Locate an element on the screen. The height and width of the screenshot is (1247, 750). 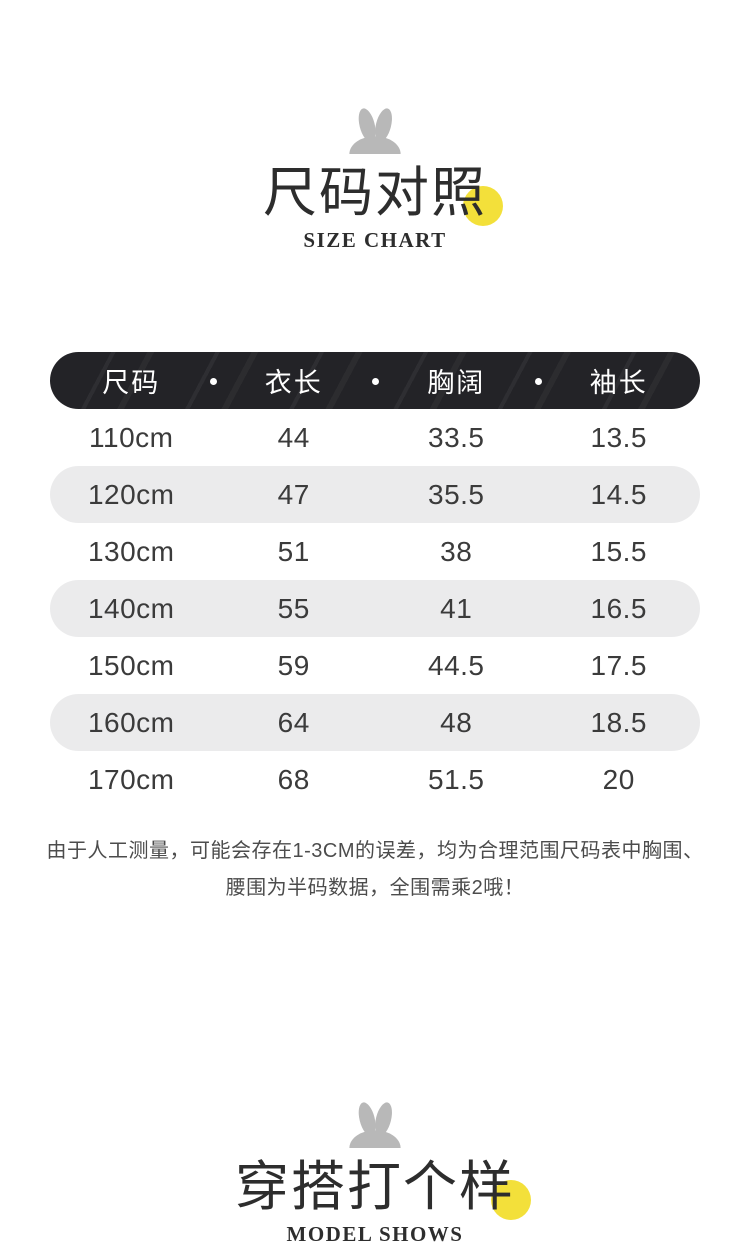
table-cell: 35.5 is located at coordinates (456, 494).